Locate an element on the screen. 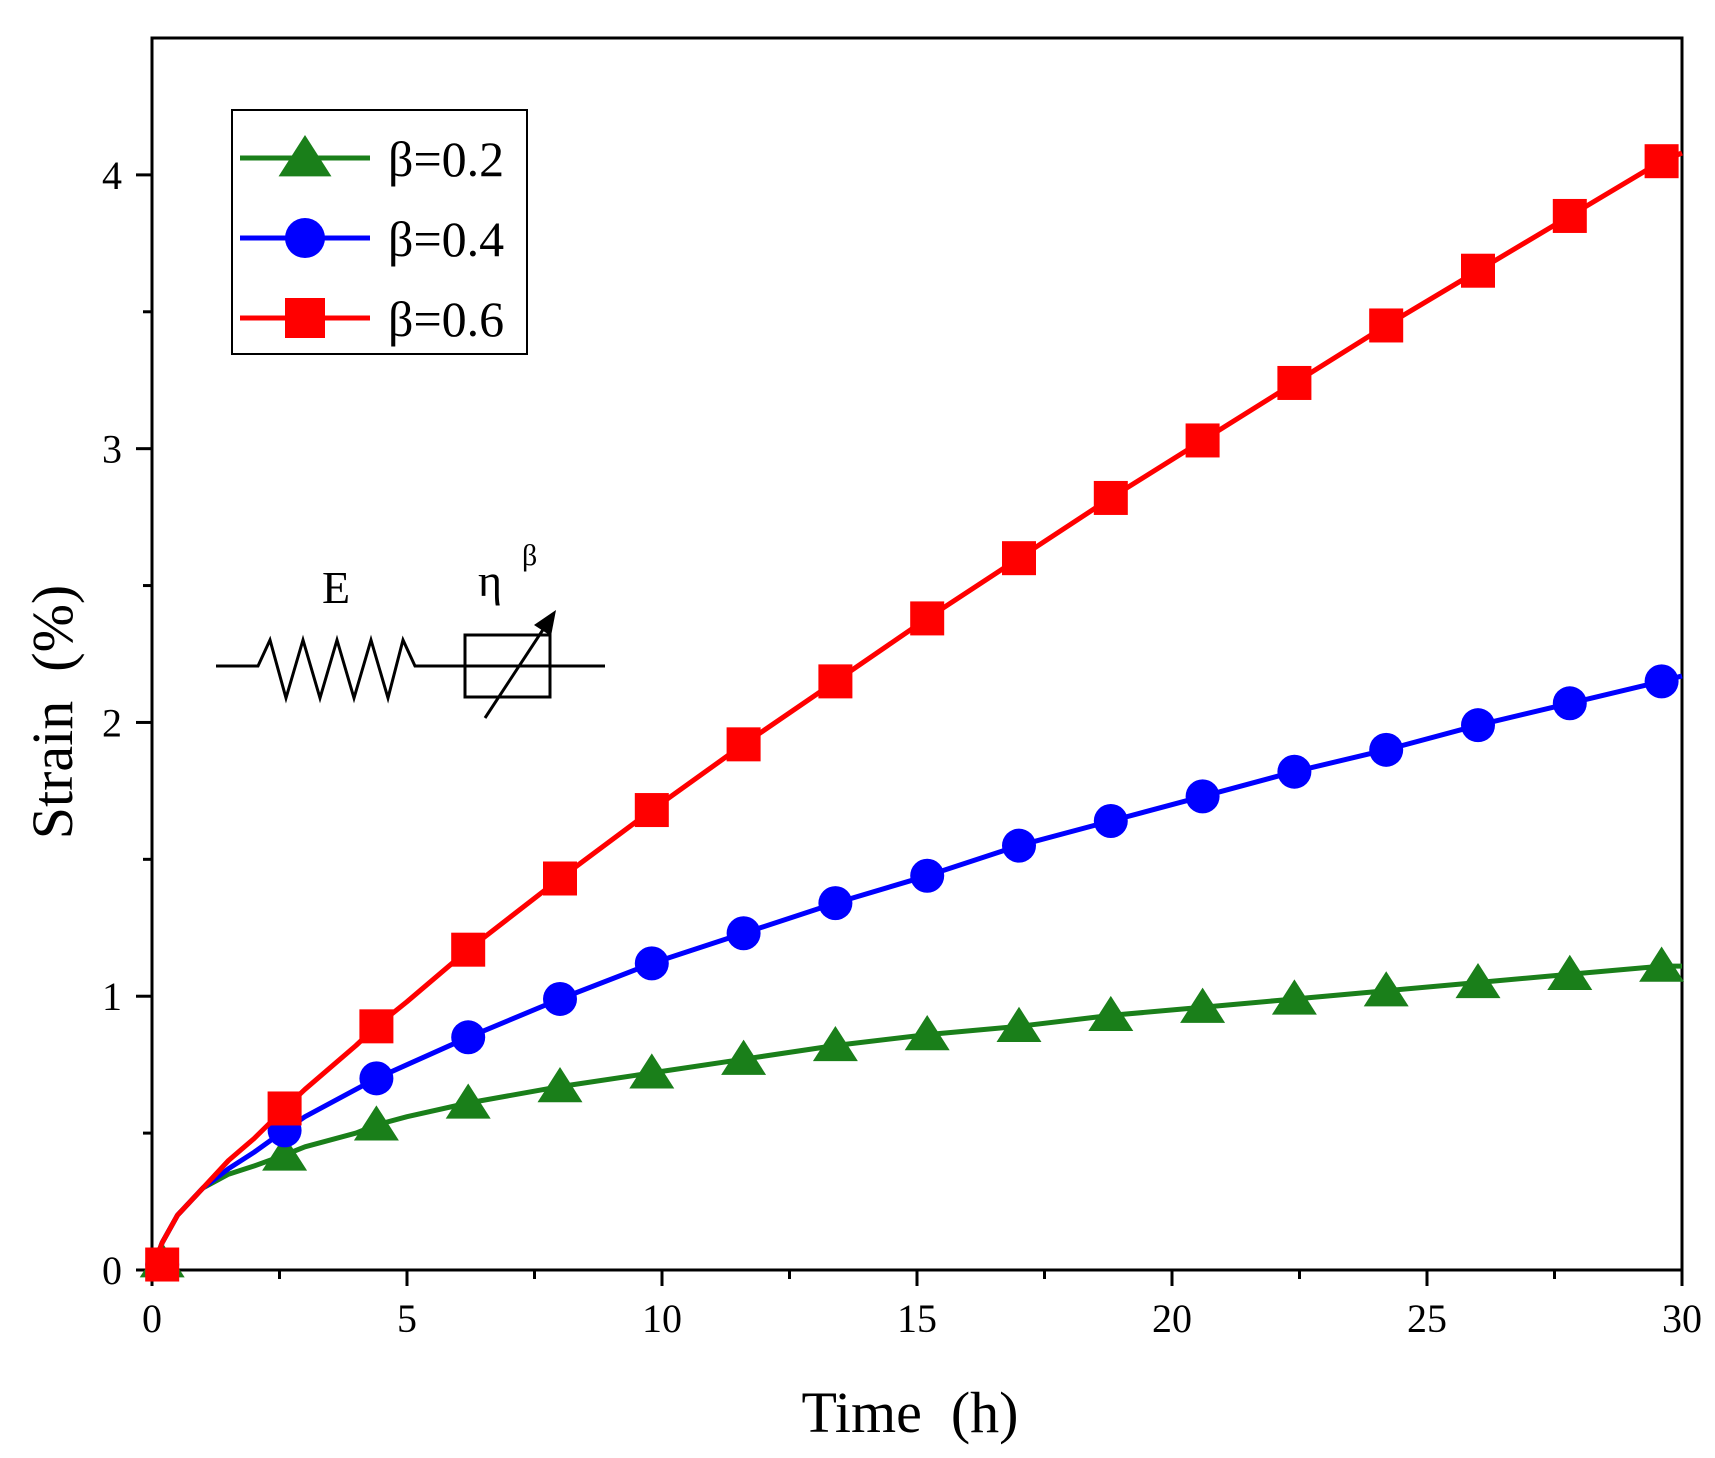 This screenshot has width=1715, height=1458. variable-arrow-icon is located at coordinates (516, 670).